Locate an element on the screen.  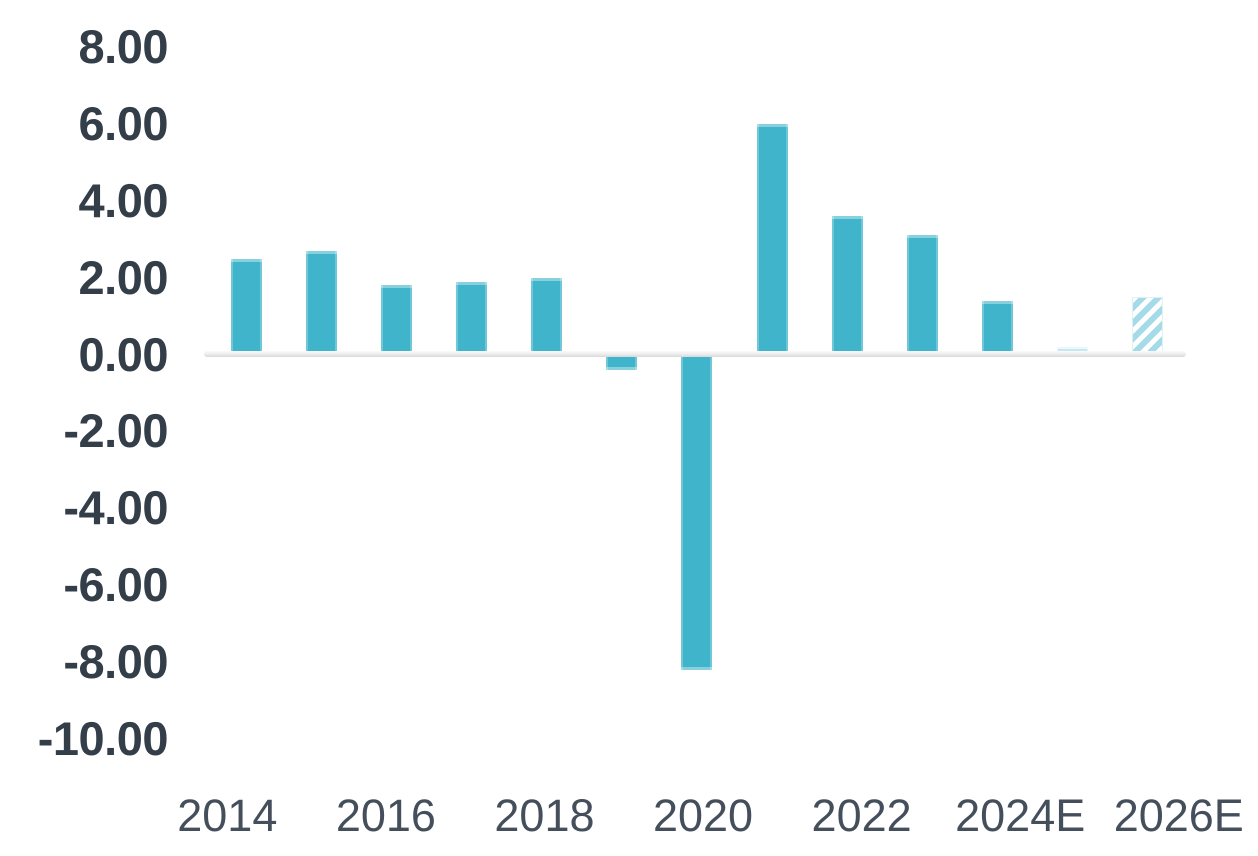
x-axis-tick-labels: 2014 2016 2018 2020 2022 2024E 2026E is located at coordinates (703, 816).